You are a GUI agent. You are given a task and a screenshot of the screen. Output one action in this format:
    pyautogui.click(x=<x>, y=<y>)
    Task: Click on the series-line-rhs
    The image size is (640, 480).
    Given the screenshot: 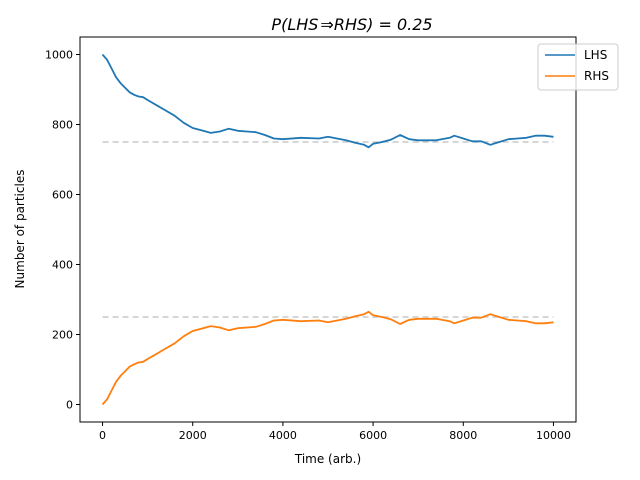 What is the action you would take?
    pyautogui.click(x=327, y=358)
    